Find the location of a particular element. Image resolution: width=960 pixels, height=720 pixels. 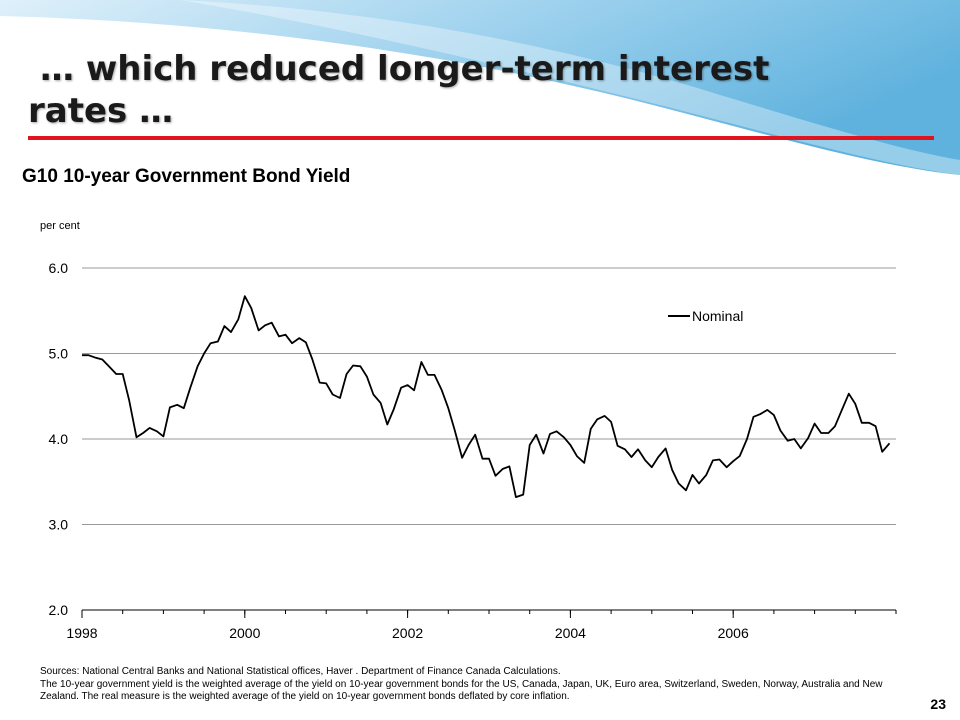

legend-label: Nominal is located at coordinates (717, 316).